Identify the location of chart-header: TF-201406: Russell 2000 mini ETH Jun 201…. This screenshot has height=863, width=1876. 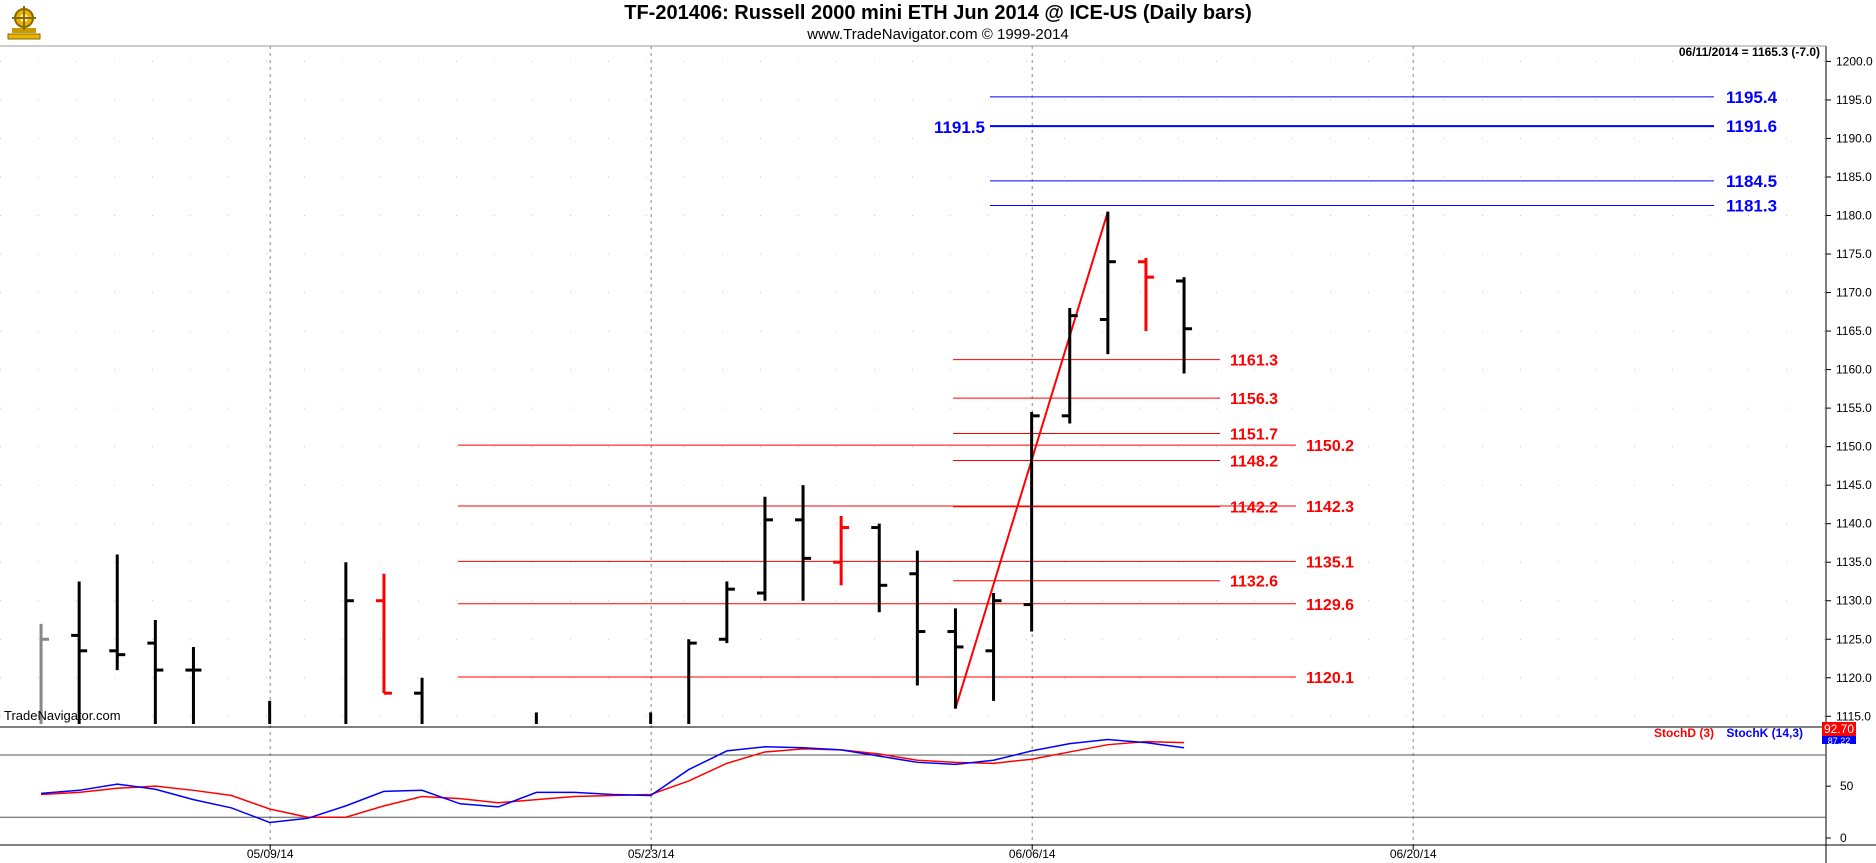
(938, 23).